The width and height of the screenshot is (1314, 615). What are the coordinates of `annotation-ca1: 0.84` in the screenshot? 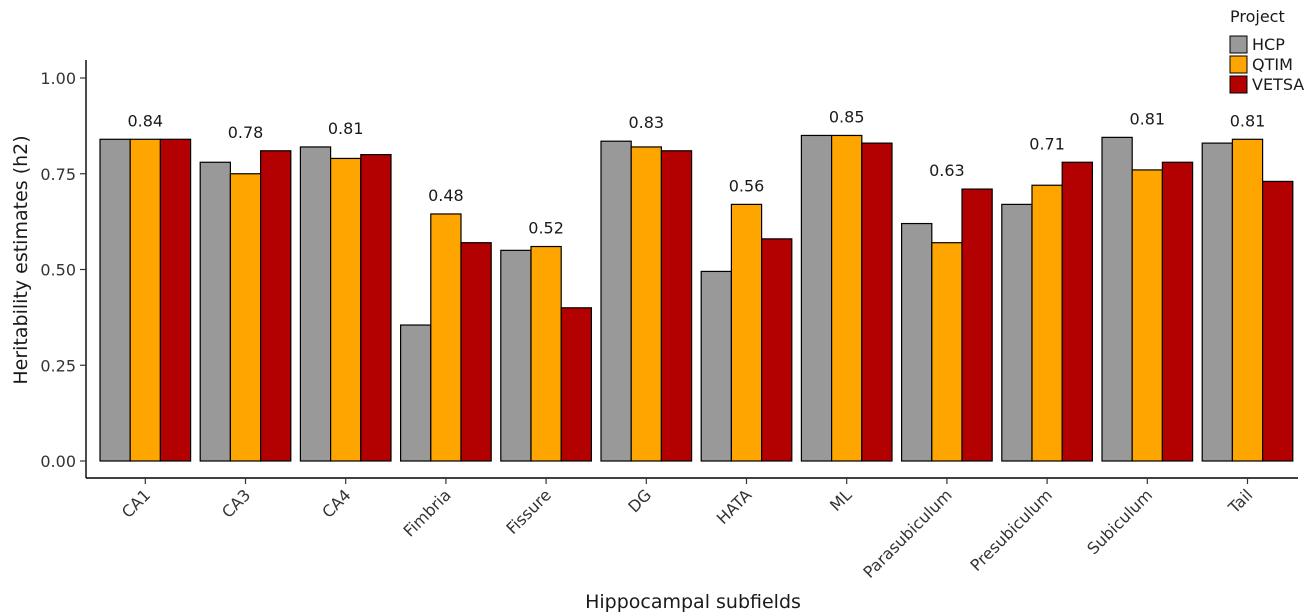 It's located at (145, 120).